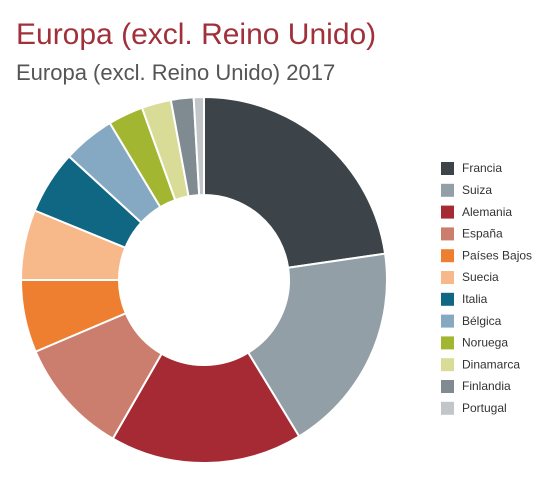 The image size is (550, 500). I want to click on legend-label: Italia, so click(475, 299).